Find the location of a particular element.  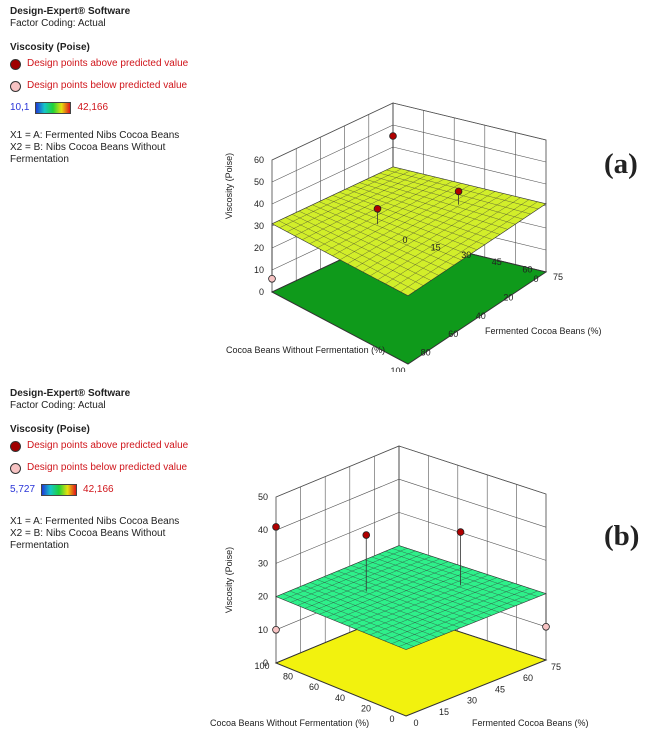

color-range: 10,1 42,166 is located at coordinates (99, 108).